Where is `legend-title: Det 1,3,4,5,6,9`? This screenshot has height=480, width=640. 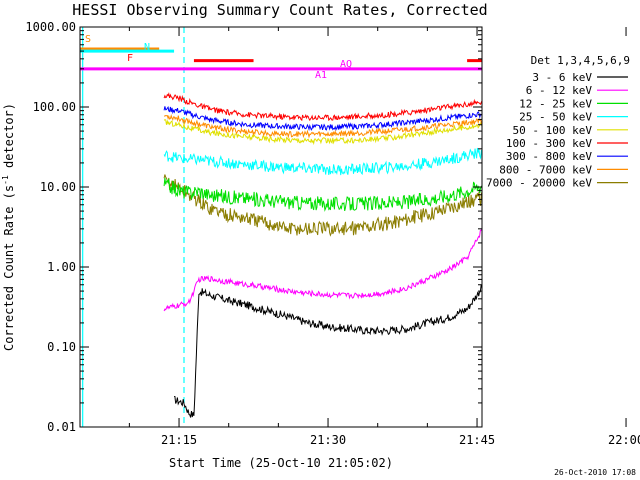 legend-title: Det 1,3,4,5,6,9 is located at coordinates (580, 60).